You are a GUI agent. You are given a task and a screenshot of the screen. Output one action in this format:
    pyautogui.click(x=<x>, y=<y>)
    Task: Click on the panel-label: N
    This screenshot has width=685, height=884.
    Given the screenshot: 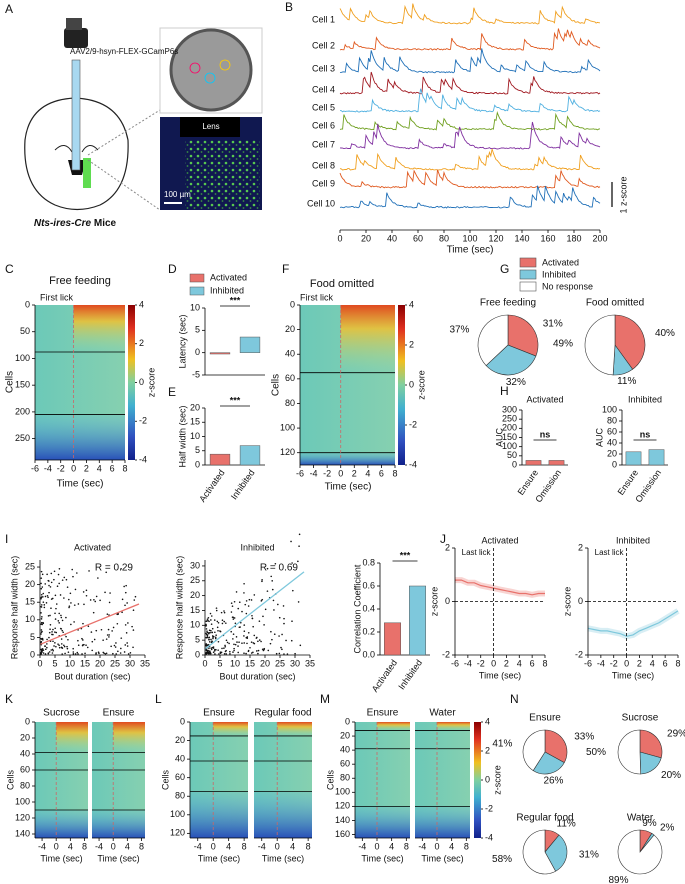 What is the action you would take?
    pyautogui.click(x=514, y=699)
    